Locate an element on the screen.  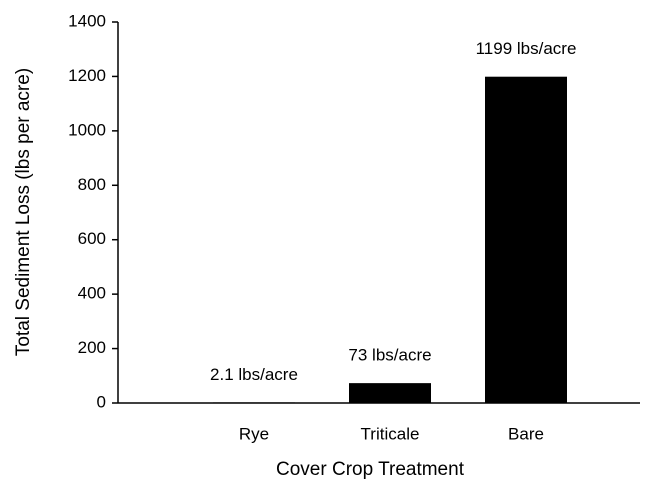
y-axis-title: Total Sediment Loss (lbs per acre) is located at coordinates (23, 212).